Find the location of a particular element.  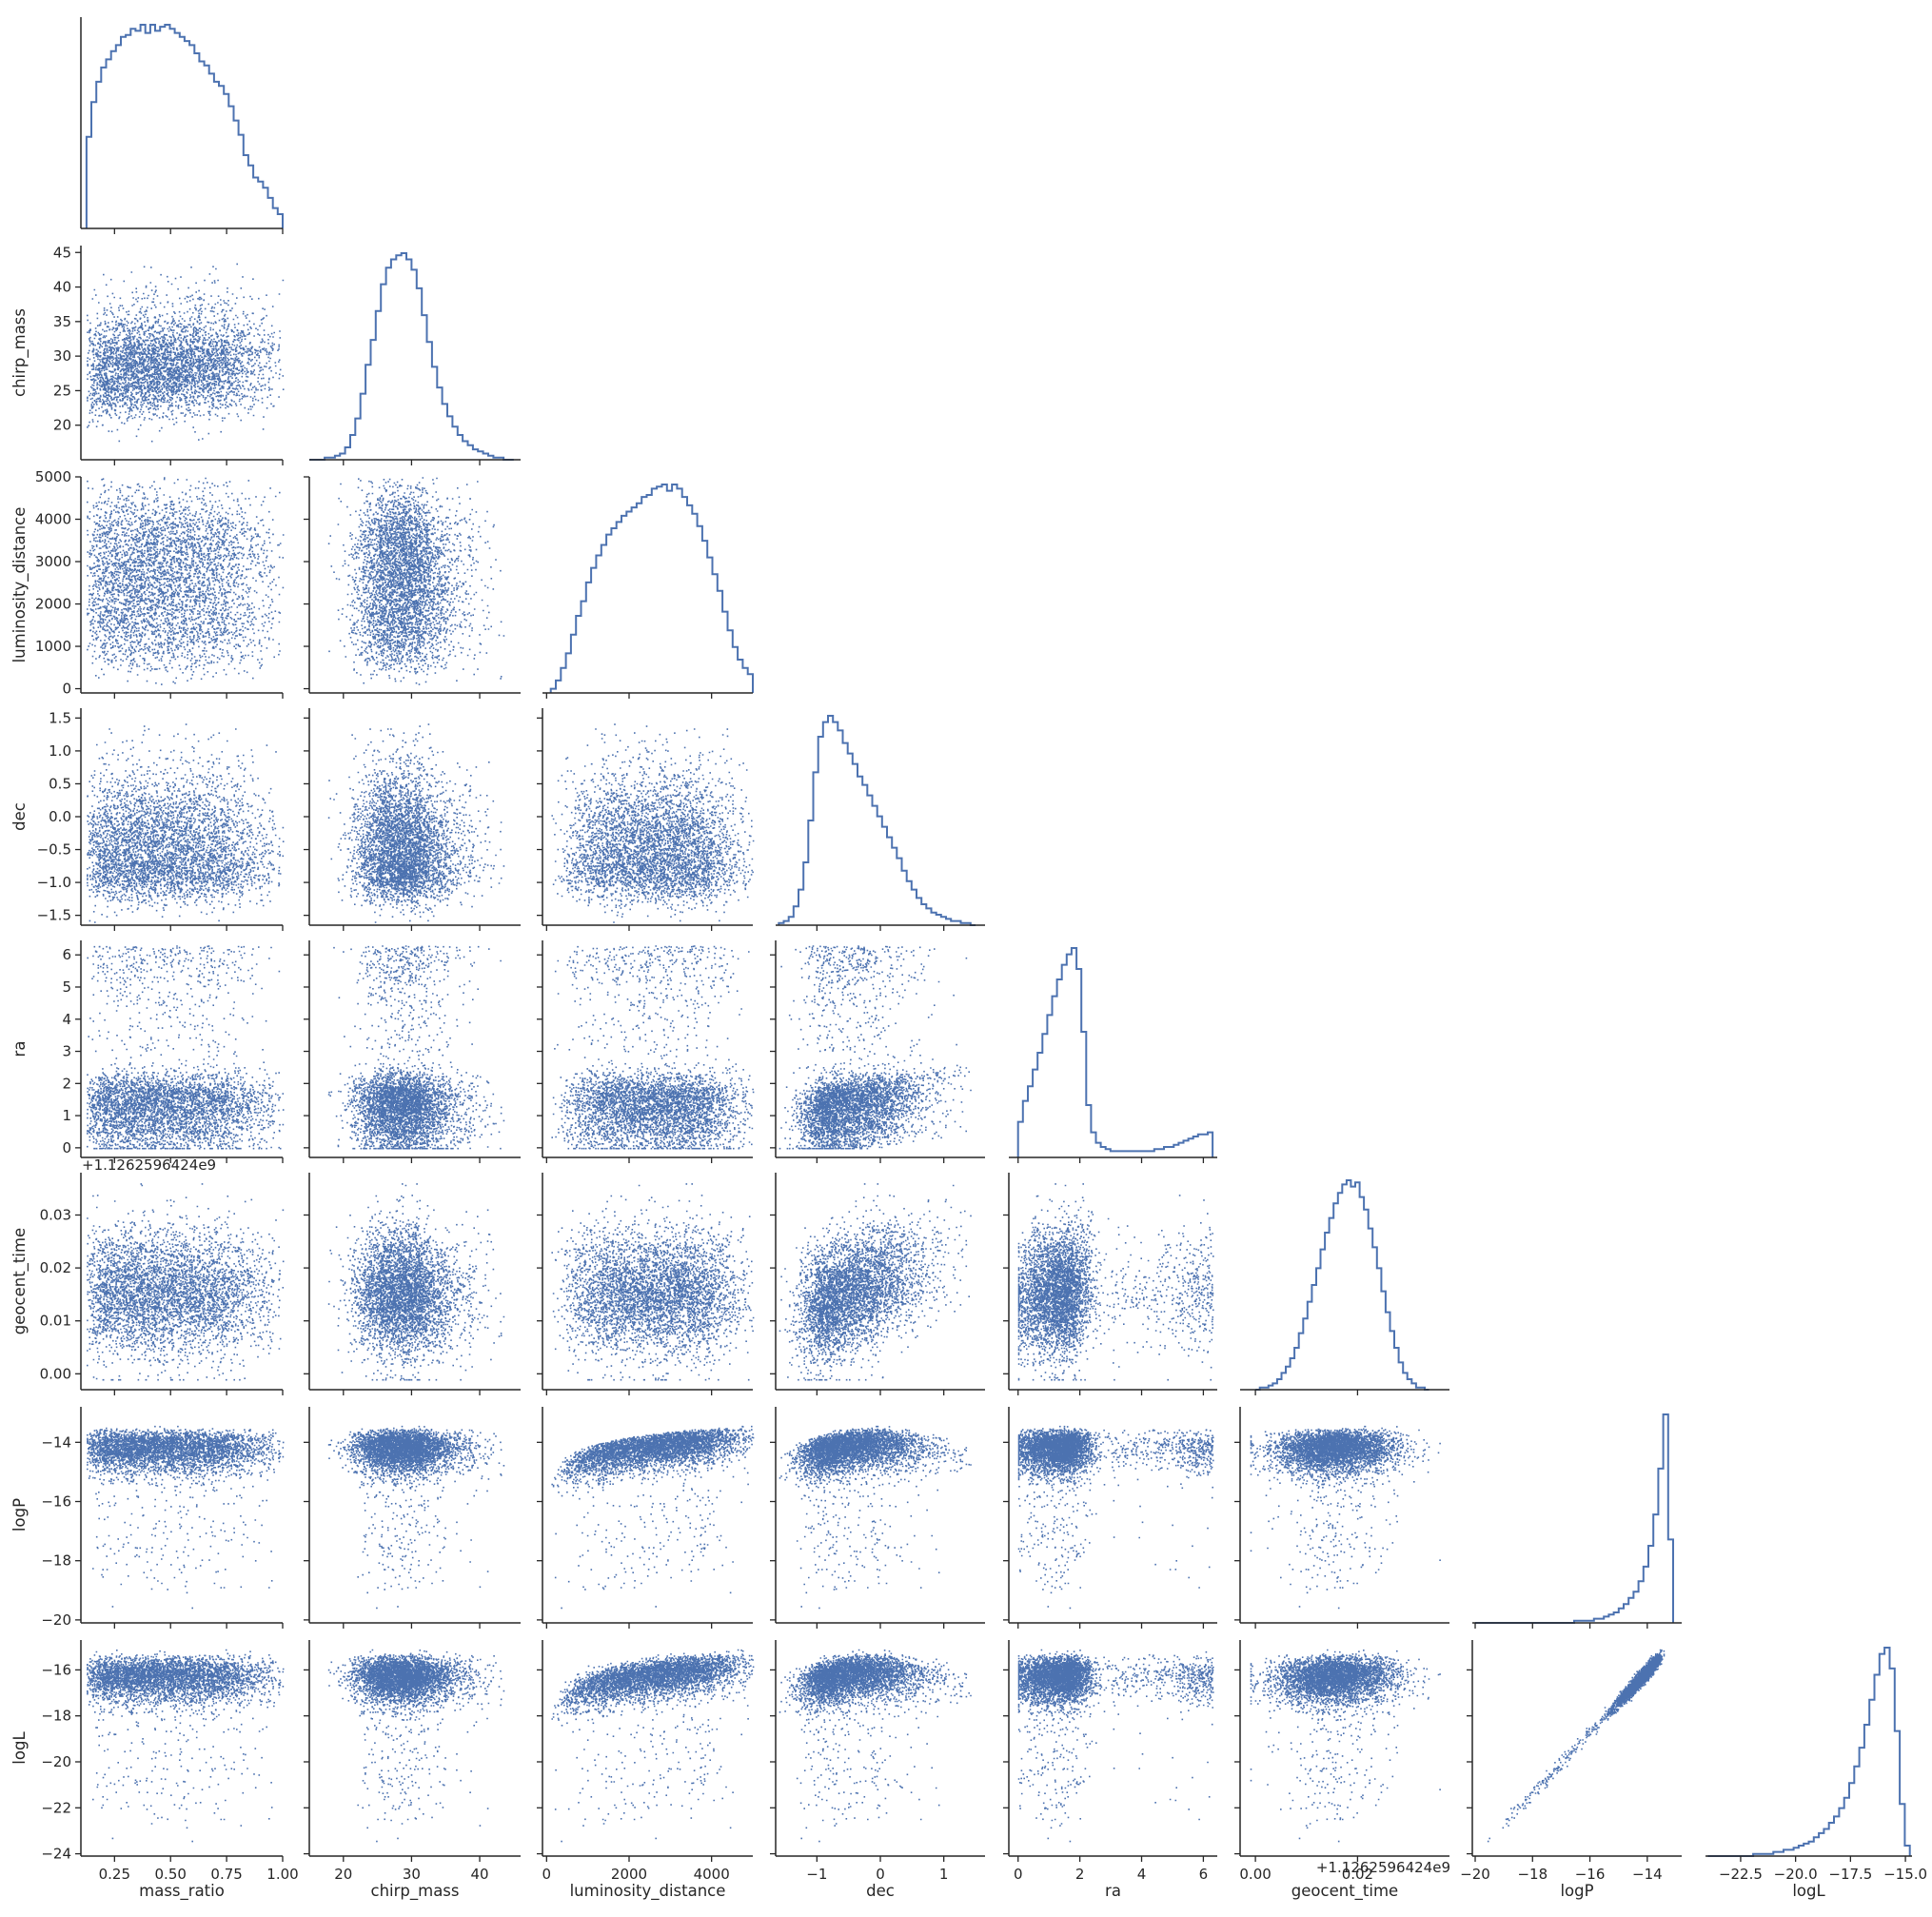

panel-logP-vs-logP is located at coordinates (1577, 1521).